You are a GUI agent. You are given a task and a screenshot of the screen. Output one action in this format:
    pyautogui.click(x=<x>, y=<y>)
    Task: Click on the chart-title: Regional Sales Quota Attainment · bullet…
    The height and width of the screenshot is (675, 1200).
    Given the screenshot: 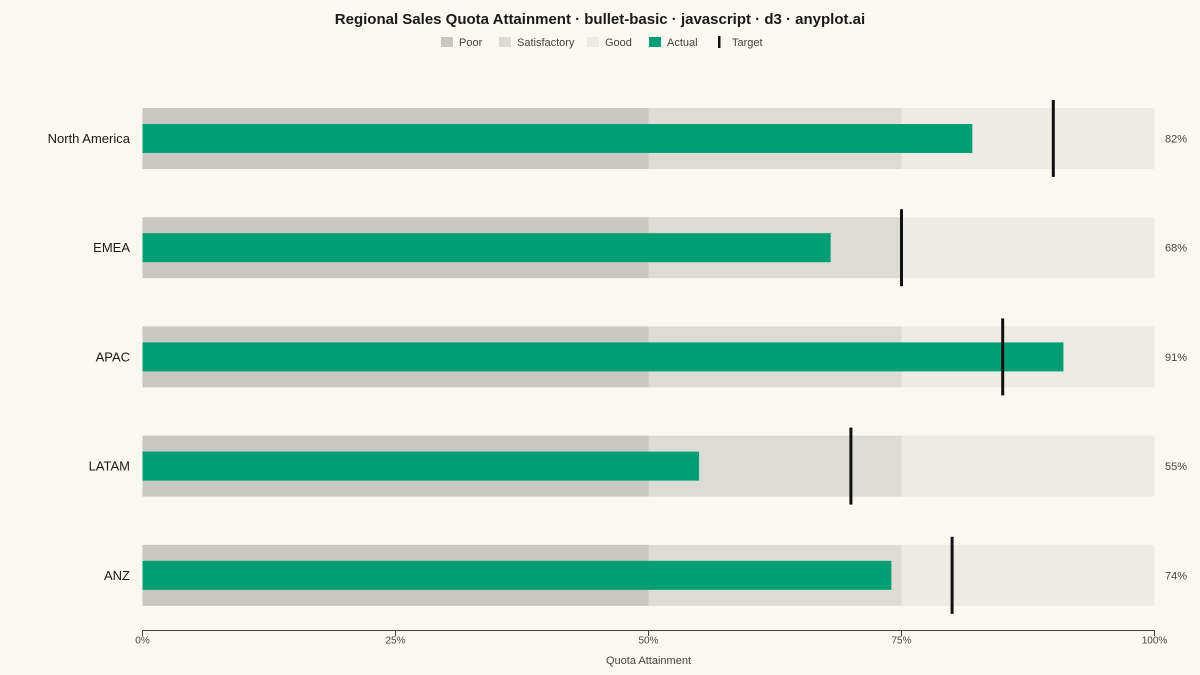 What is the action you would take?
    pyautogui.click(x=600, y=19)
    